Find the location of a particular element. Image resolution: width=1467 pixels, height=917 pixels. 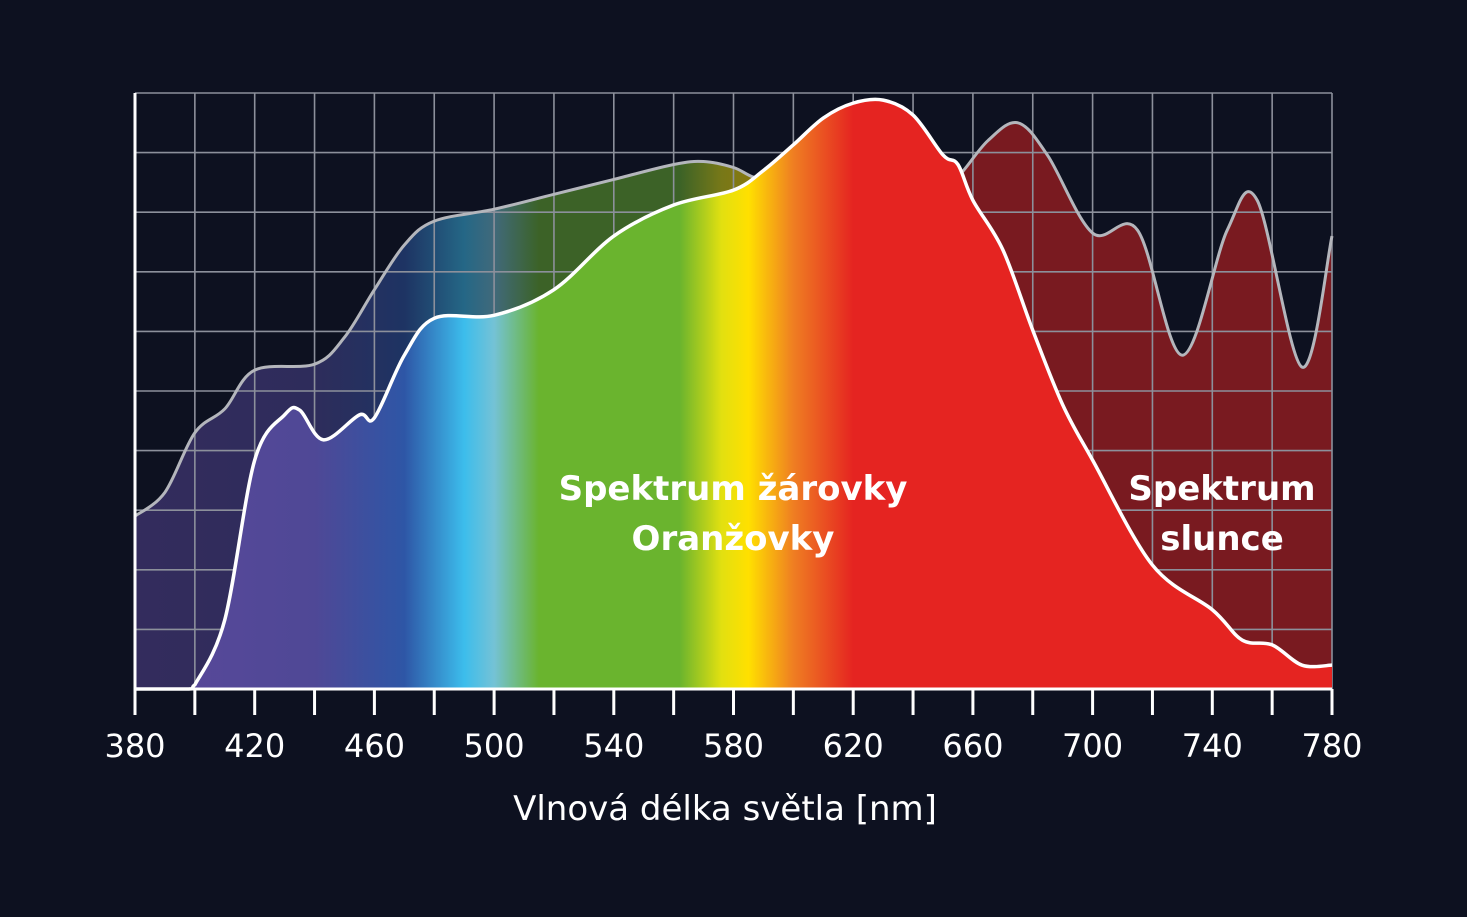

x-tick-label: 500 is located at coordinates (494, 746).